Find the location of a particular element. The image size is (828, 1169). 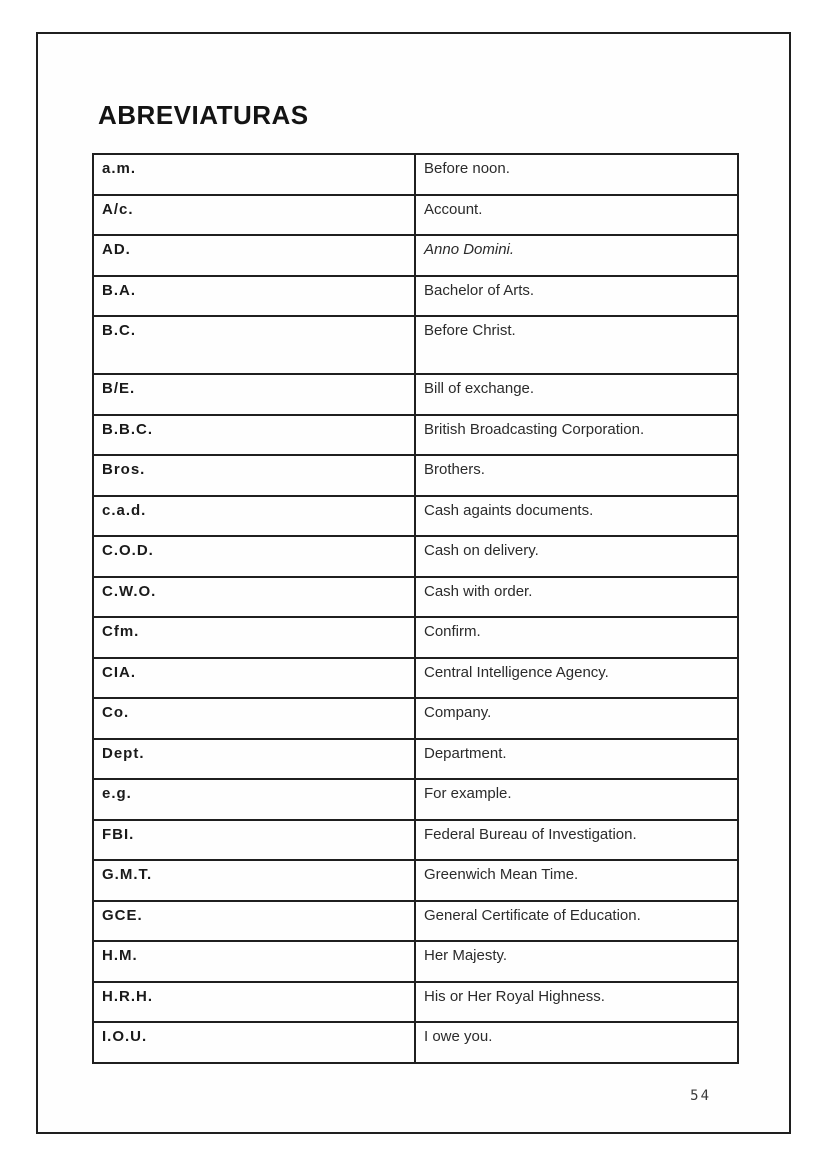

table-row: Co. Company. is located at coordinates (415, 718).